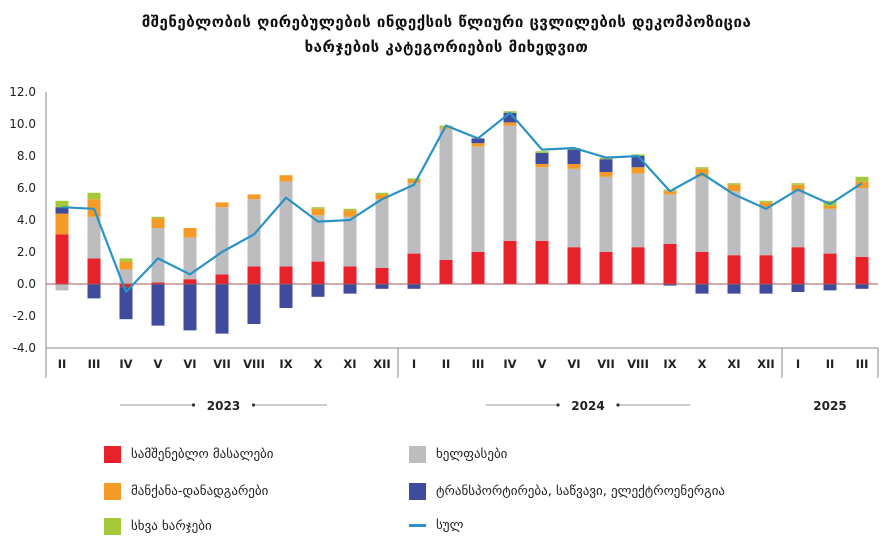 The height and width of the screenshot is (546, 893). Describe the element at coordinates (112, 491) in the screenshot. I see `legend-swatch-machinery` at that location.